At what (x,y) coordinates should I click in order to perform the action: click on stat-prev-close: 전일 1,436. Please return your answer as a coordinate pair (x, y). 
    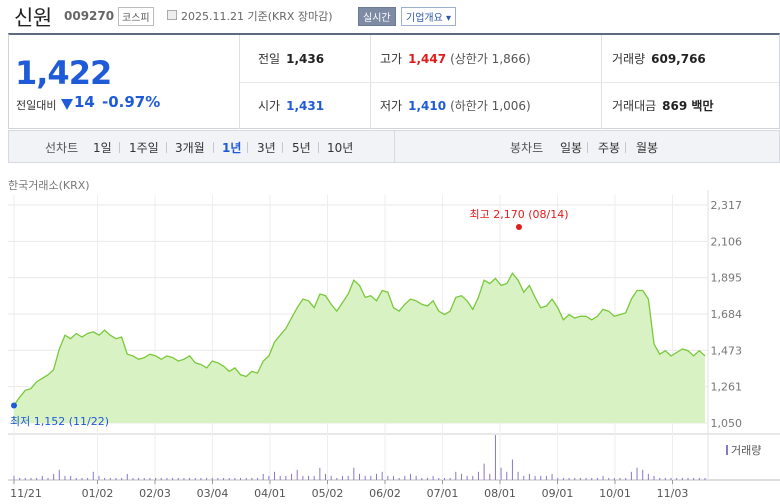
    Looking at the image, I should click on (291, 58).